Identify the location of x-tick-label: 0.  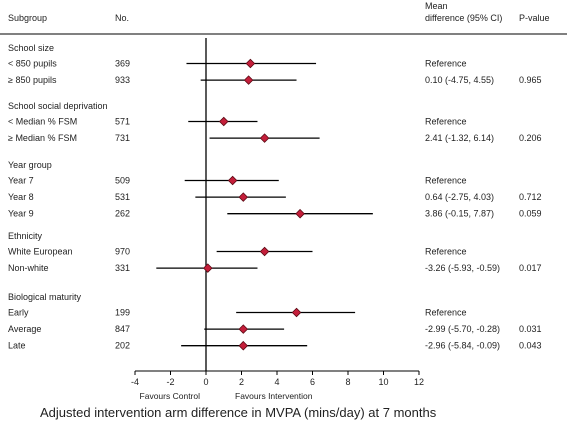
(205, 382).